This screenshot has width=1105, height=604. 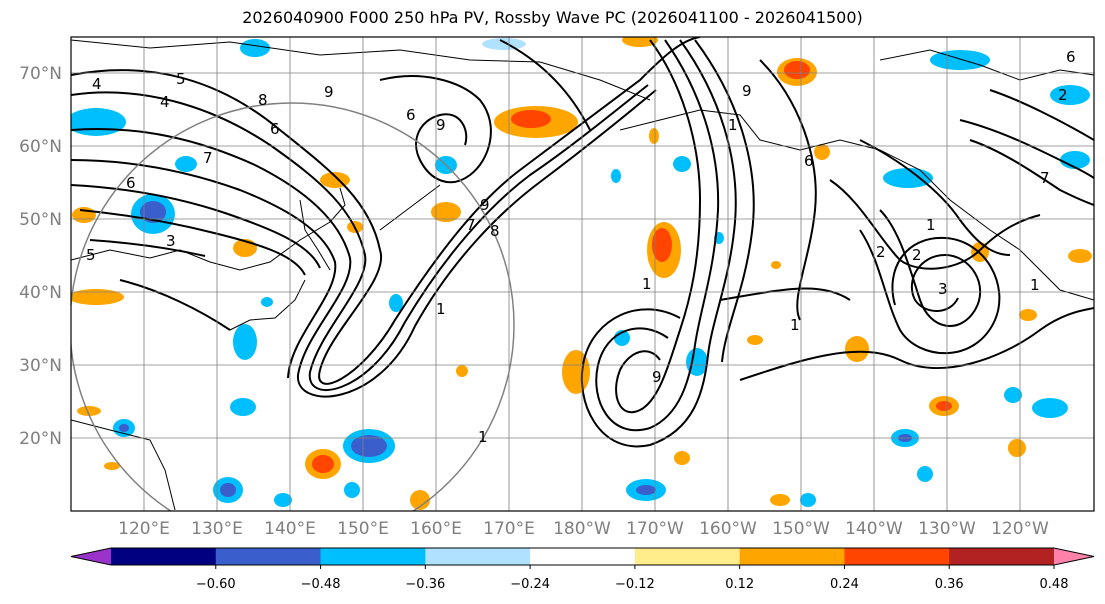 What do you see at coordinates (40, 74) in the screenshot?
I see `lat-label: 70°N` at bounding box center [40, 74].